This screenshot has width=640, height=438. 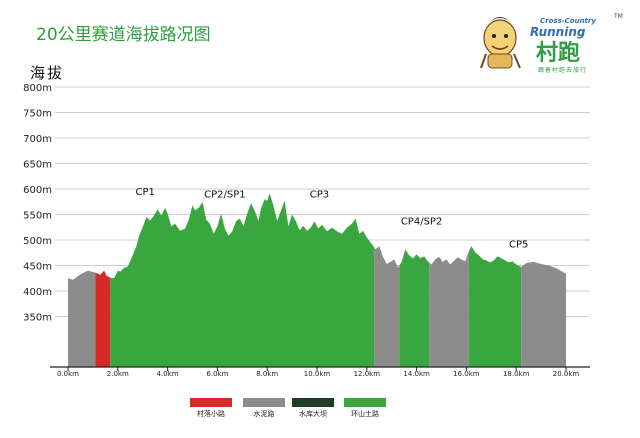 What do you see at coordinates (288, 408) in the screenshot?
I see `legend: 村落小路 水泥路 水库大坝 环山土路` at bounding box center [288, 408].